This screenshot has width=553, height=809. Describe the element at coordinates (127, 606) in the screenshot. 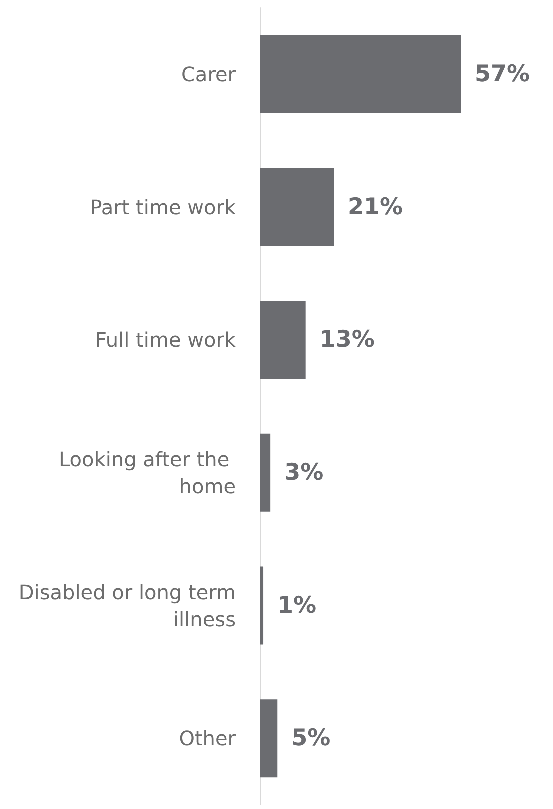

I see `y-tick-label: Disabled or long term illness` at that location.